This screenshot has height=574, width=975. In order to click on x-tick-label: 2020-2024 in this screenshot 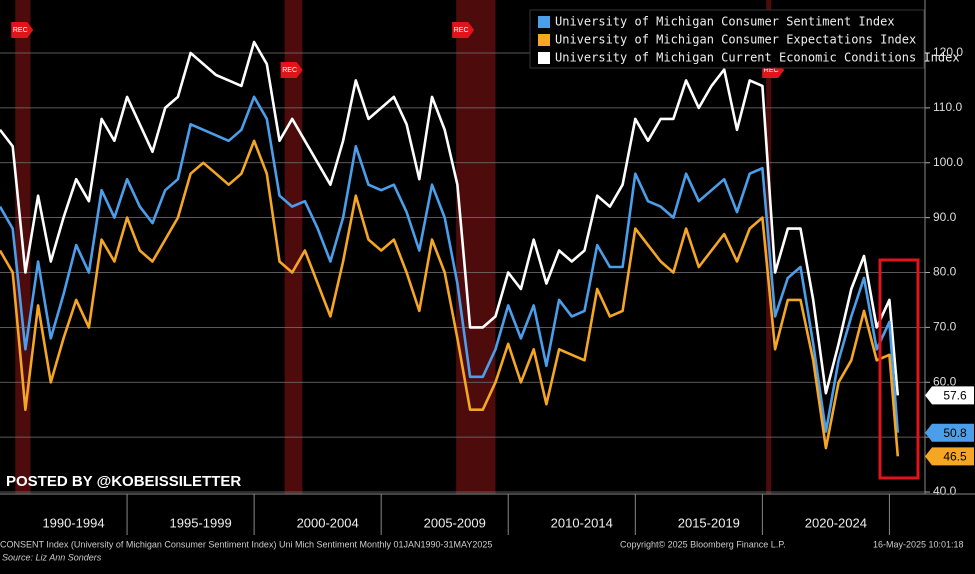, I will do `click(836, 522)`.